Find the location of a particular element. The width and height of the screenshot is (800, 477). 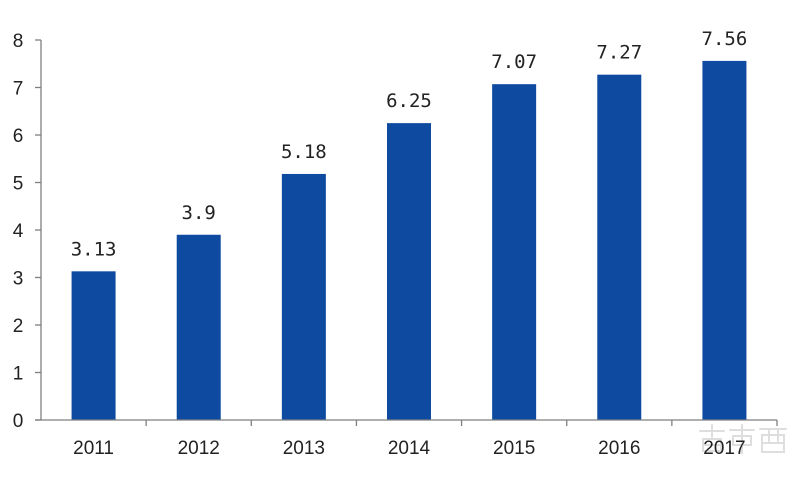

y-tick-label: 0 is located at coordinates (18, 421).